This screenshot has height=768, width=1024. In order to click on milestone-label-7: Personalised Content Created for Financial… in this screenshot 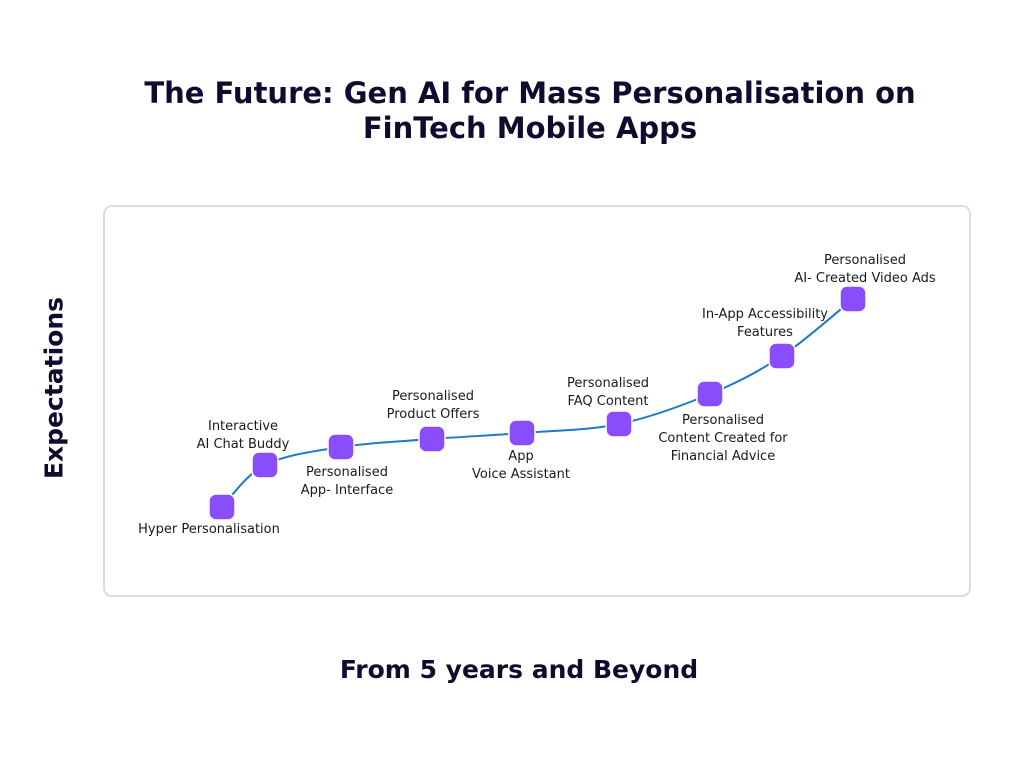, I will do `click(723, 438)`.